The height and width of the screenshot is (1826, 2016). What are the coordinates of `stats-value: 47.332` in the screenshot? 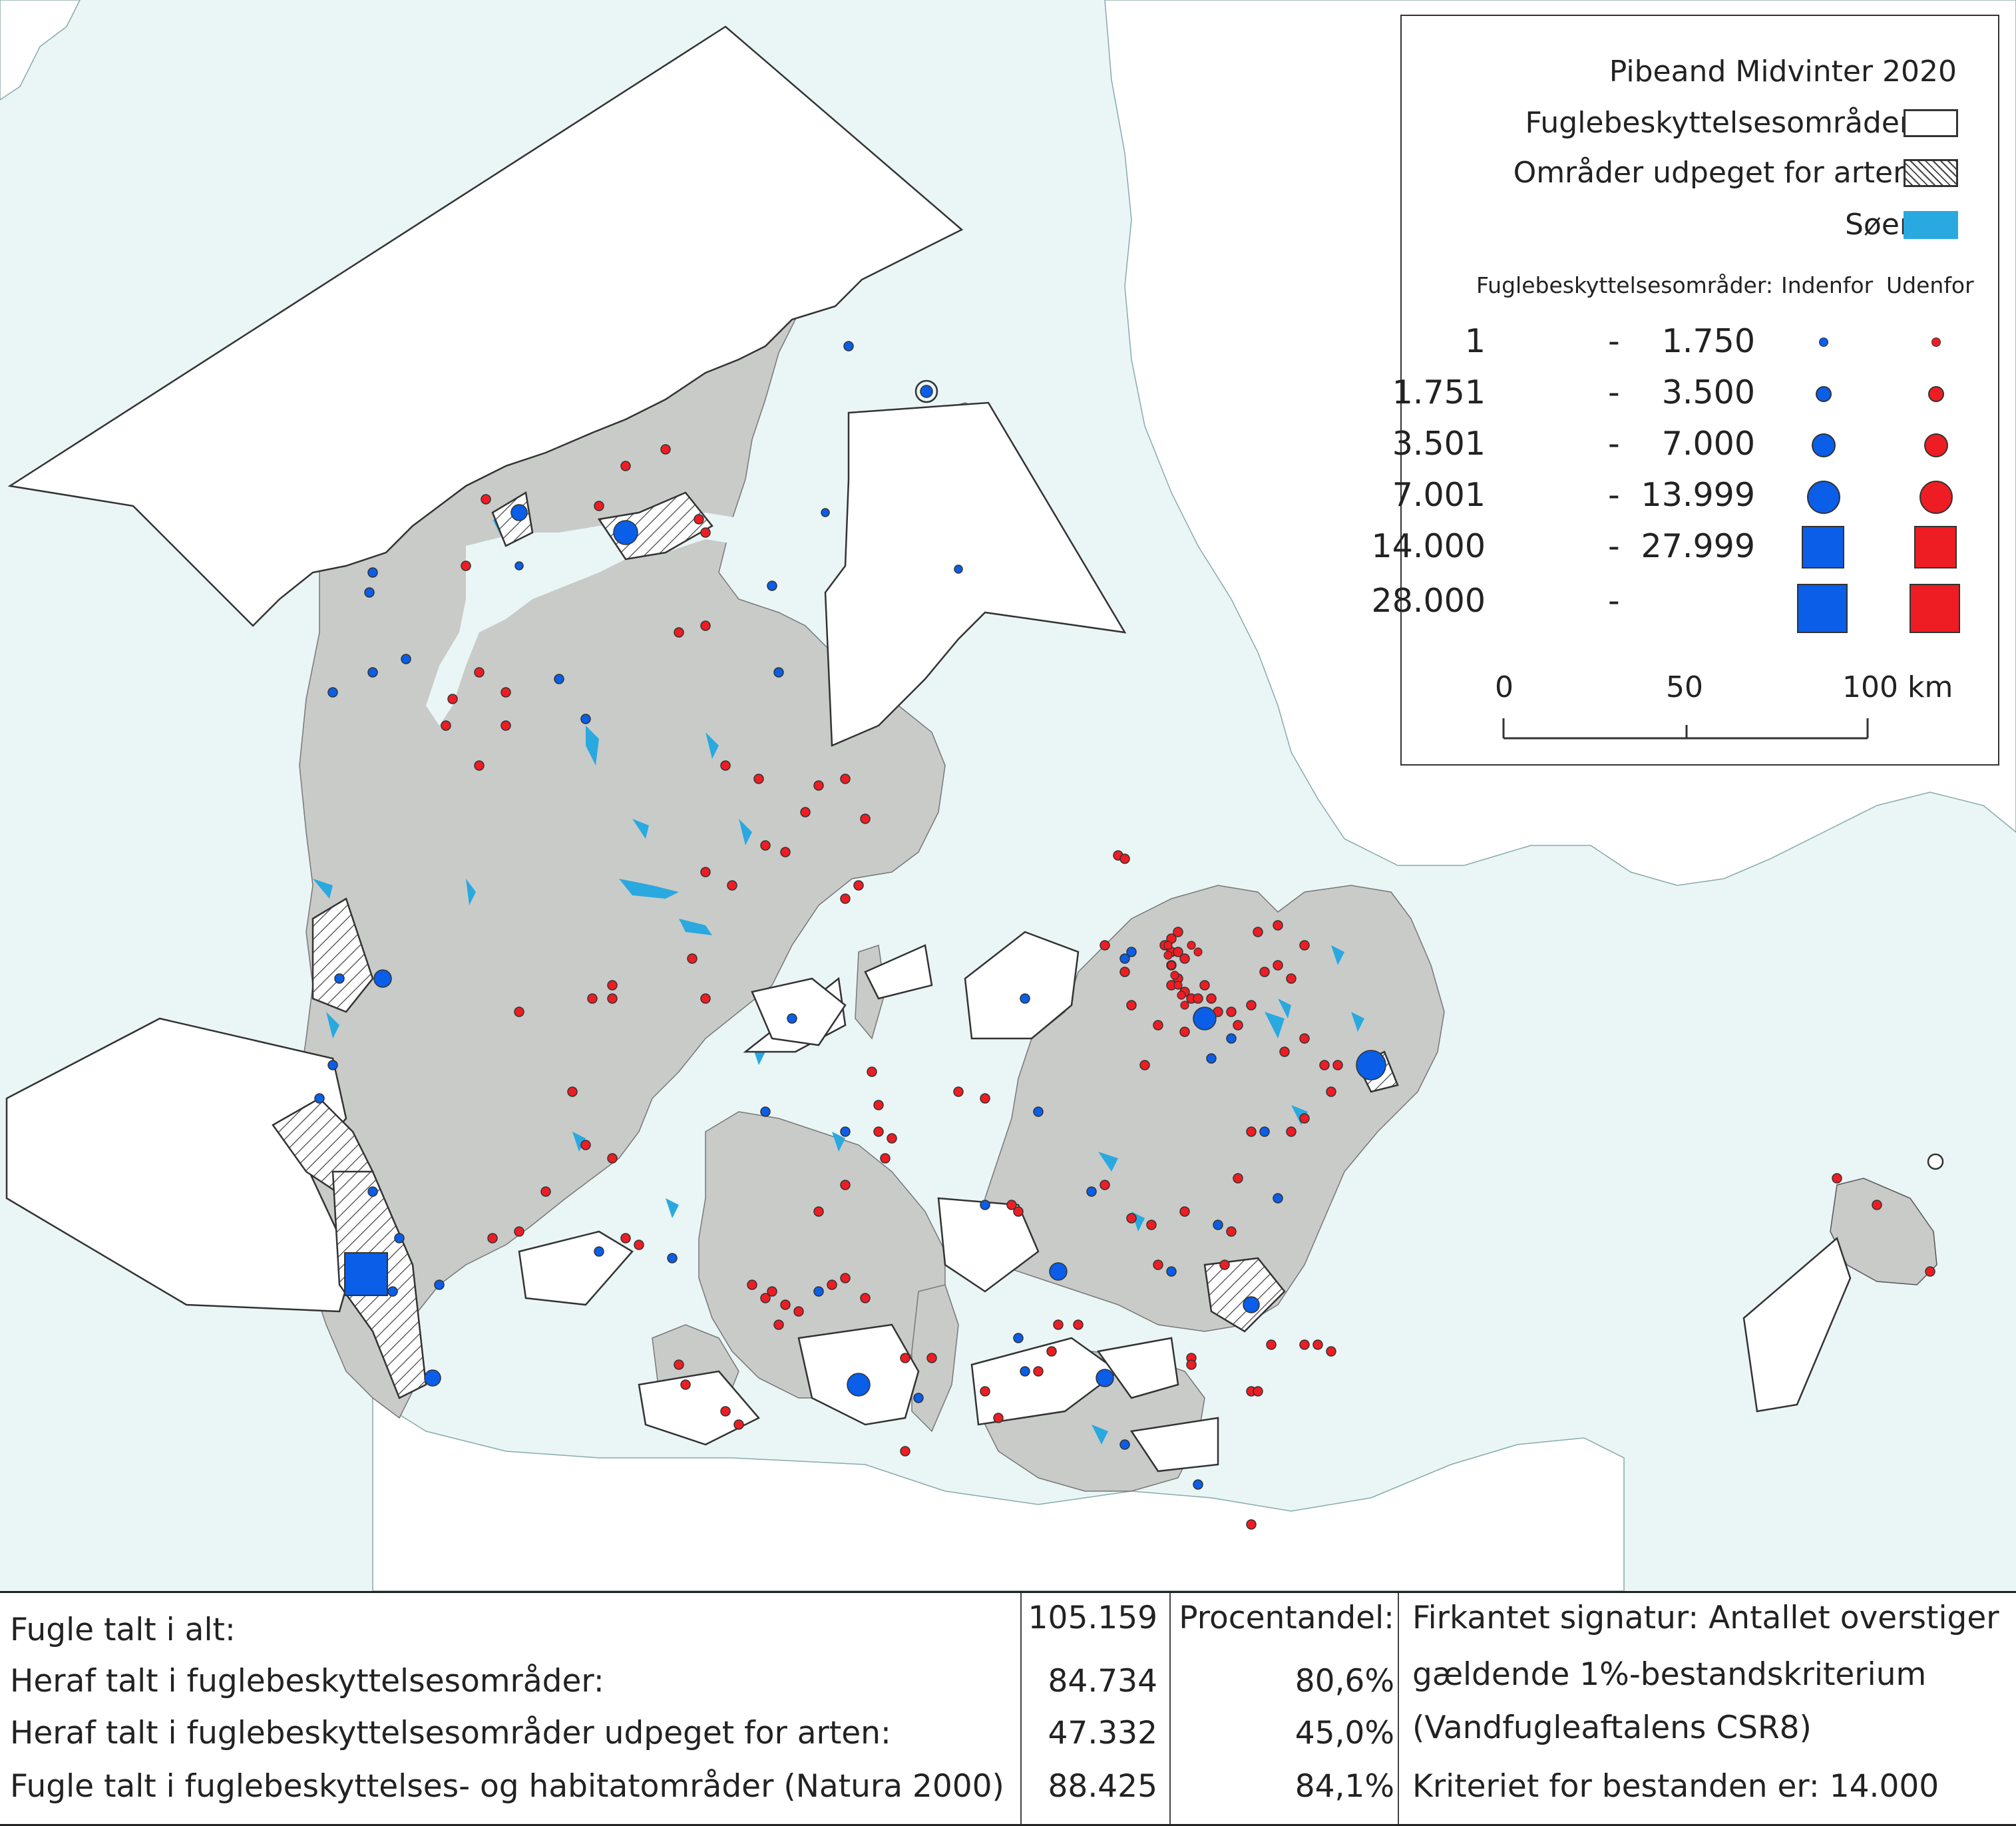 It's located at (1102, 1733).